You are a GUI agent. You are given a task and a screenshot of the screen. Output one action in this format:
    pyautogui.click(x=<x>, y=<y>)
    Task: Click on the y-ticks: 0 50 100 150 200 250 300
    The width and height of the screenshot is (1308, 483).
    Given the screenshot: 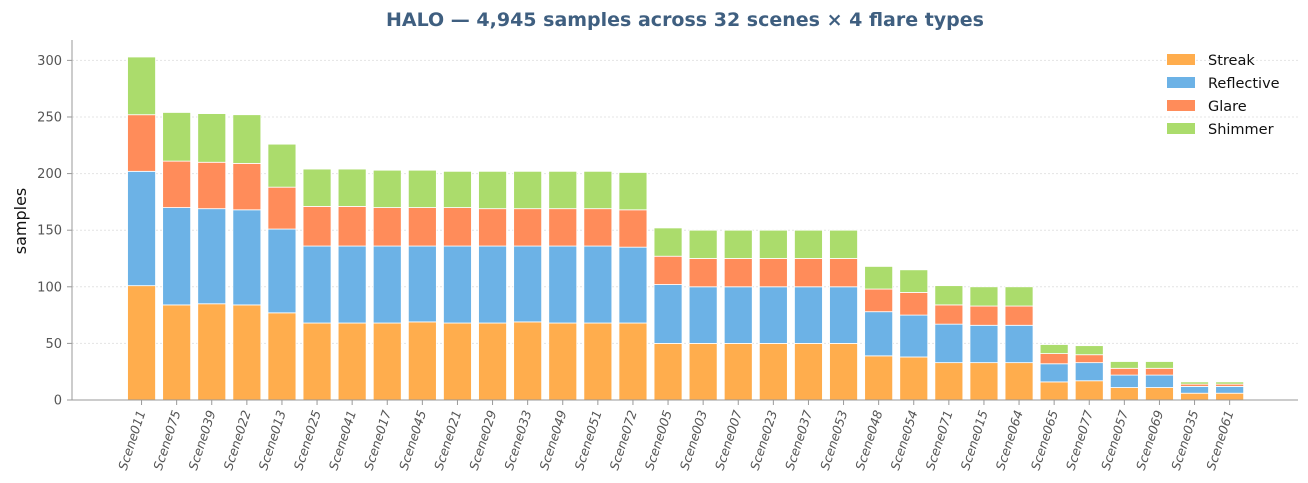 What is the action you would take?
    pyautogui.click(x=54, y=231)
    